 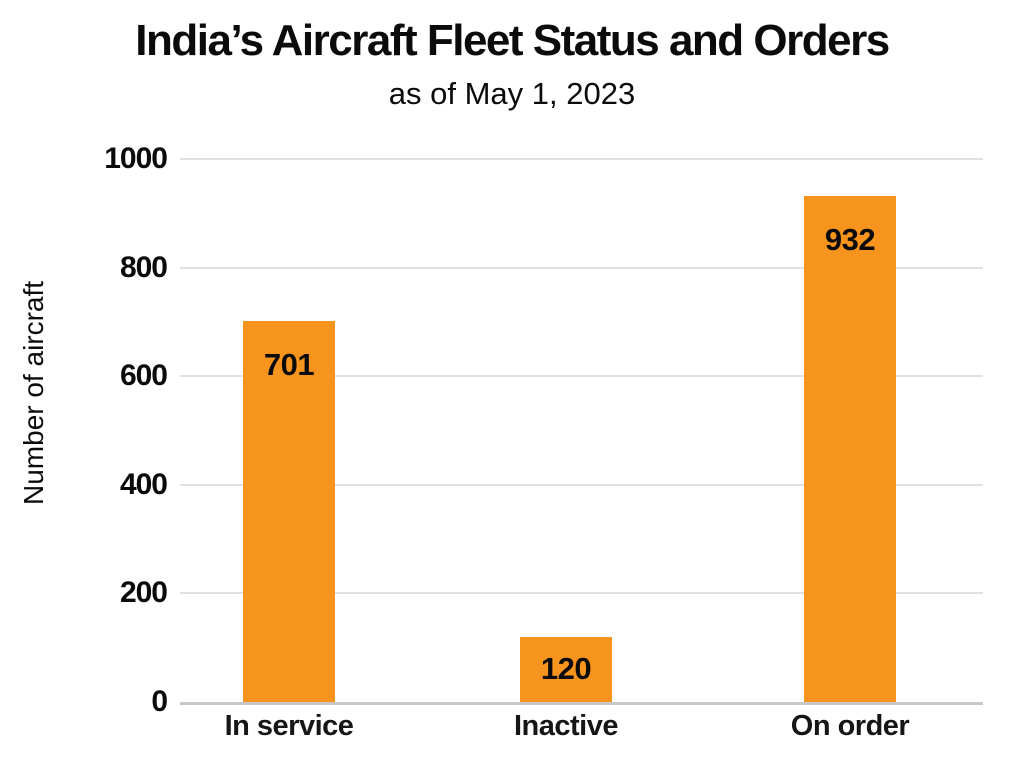 I want to click on category-label-in-service: In service, so click(x=289, y=726).